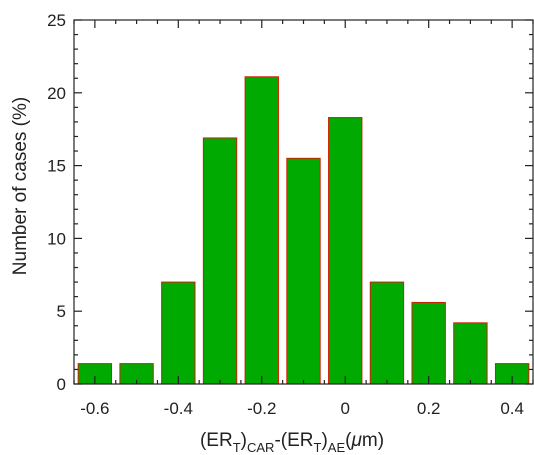 Image resolution: width=534 pixels, height=455 pixels. I want to click on x-axis-title-part: (ER, so click(216, 440).